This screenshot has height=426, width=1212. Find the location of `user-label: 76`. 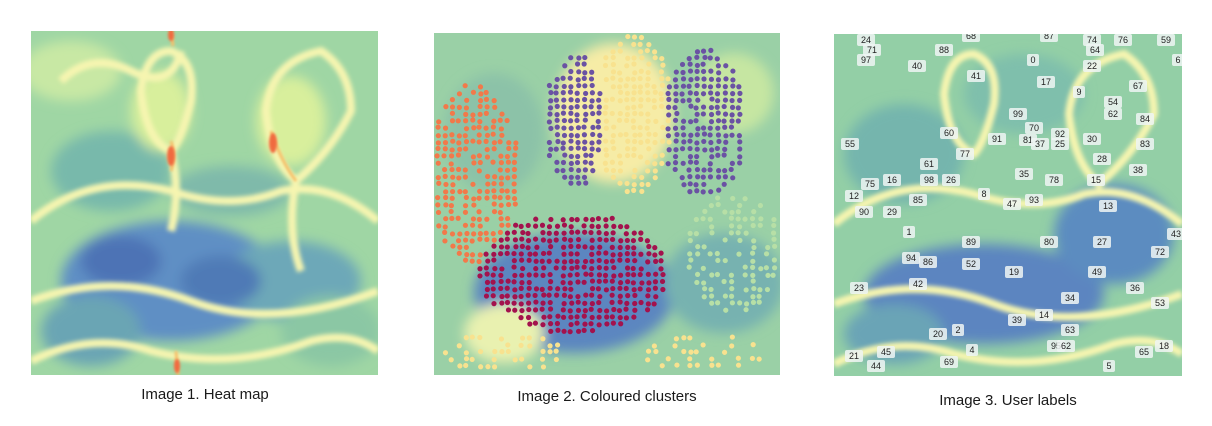

user-label: 76 is located at coordinates (1123, 40).